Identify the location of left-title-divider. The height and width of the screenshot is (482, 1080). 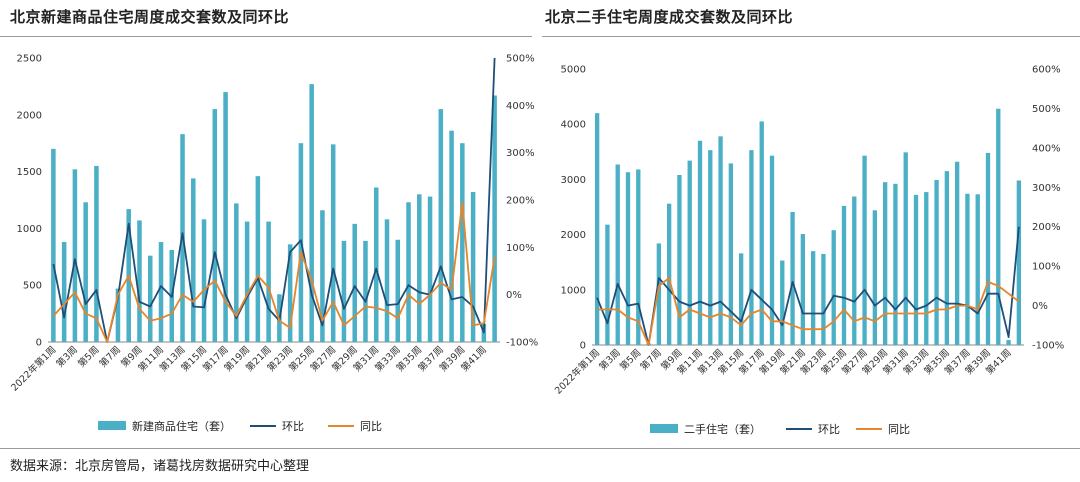
(266, 36).